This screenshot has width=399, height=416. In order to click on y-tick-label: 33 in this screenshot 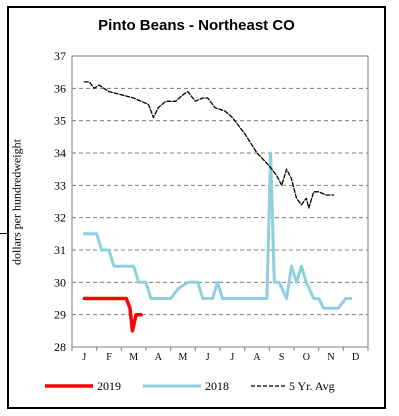, I will do `click(60, 185)`.